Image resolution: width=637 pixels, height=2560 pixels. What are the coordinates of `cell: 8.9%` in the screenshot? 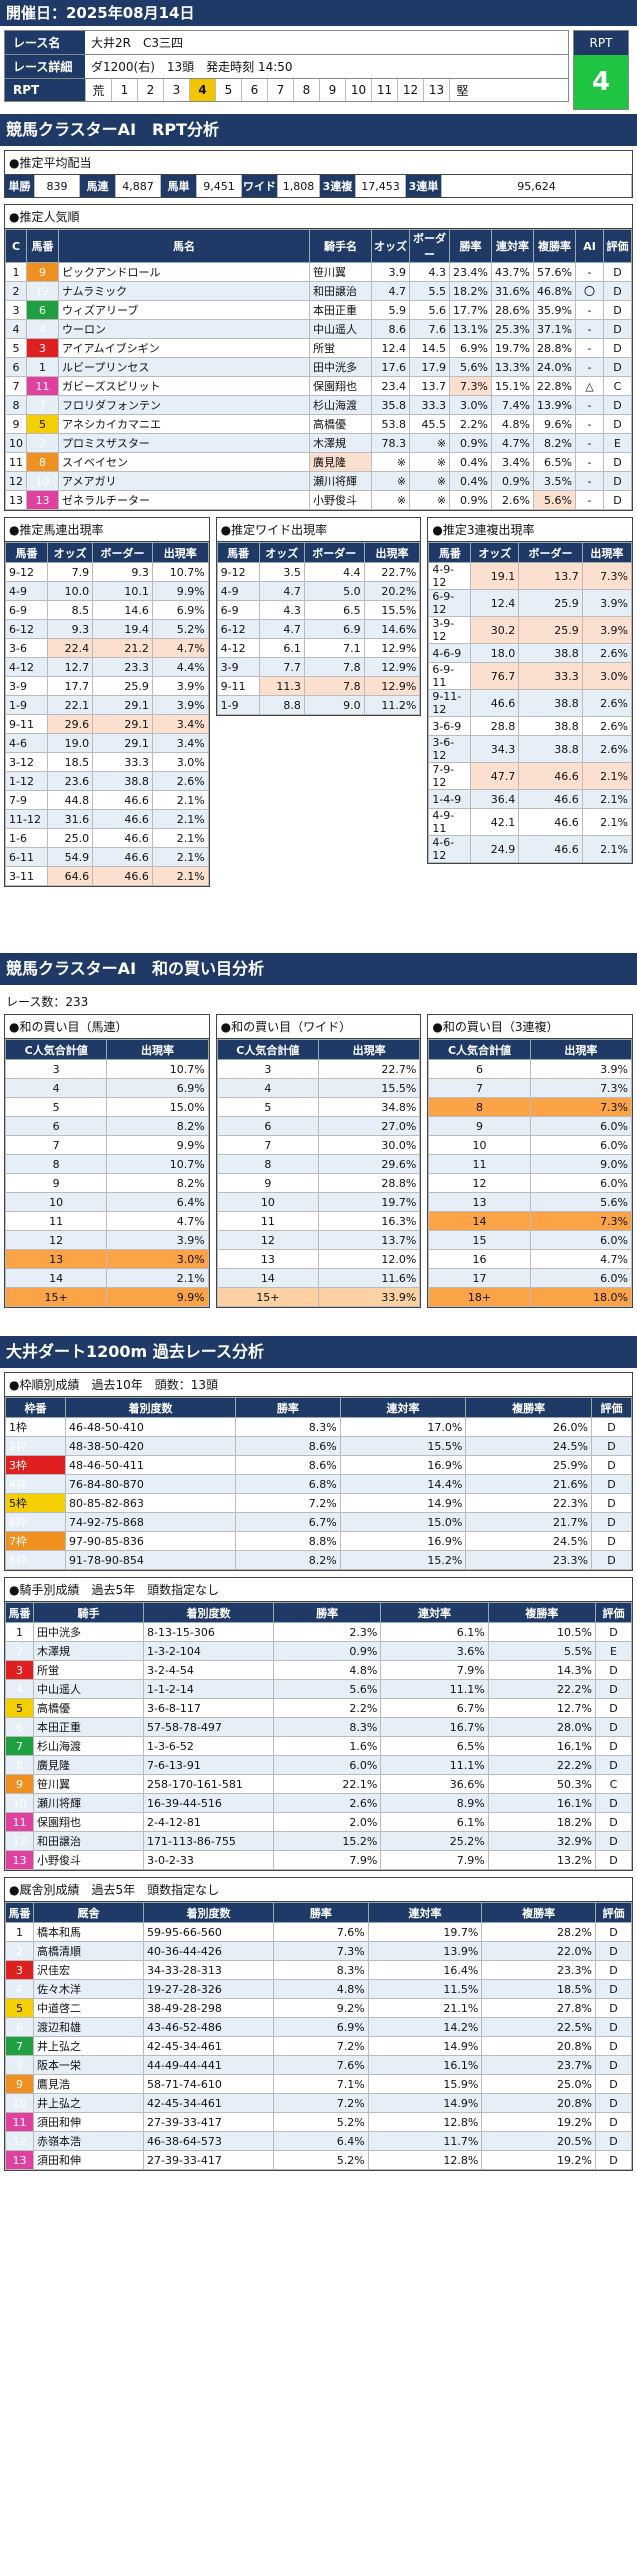 It's located at (434, 1803).